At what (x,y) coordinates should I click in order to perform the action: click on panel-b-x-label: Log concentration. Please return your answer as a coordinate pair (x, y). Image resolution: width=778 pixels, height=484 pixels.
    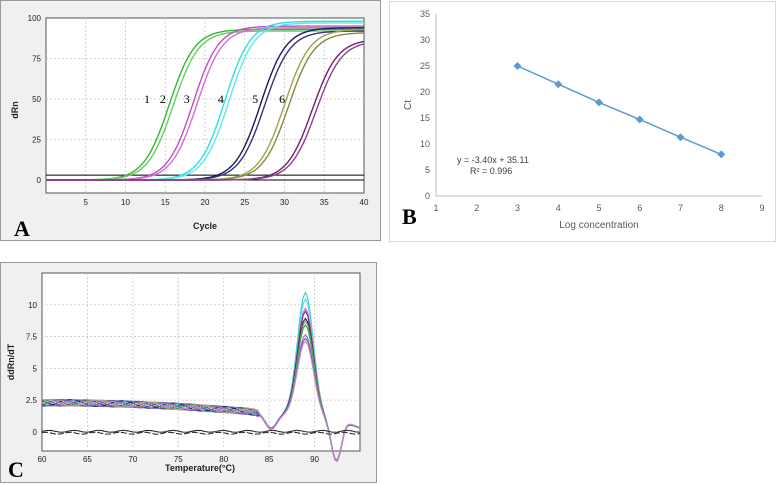
    Looking at the image, I should click on (599, 225).